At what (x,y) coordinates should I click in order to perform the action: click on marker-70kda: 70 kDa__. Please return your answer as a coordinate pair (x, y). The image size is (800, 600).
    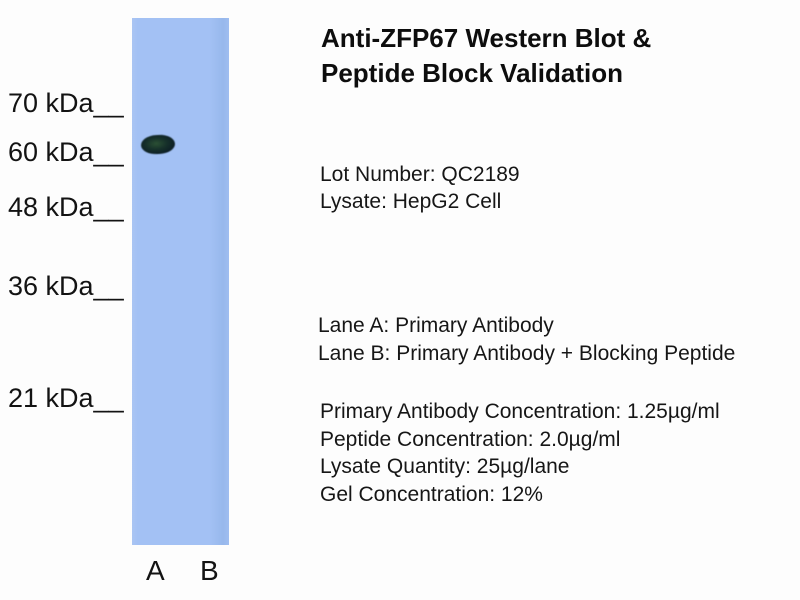
    Looking at the image, I should click on (66, 103).